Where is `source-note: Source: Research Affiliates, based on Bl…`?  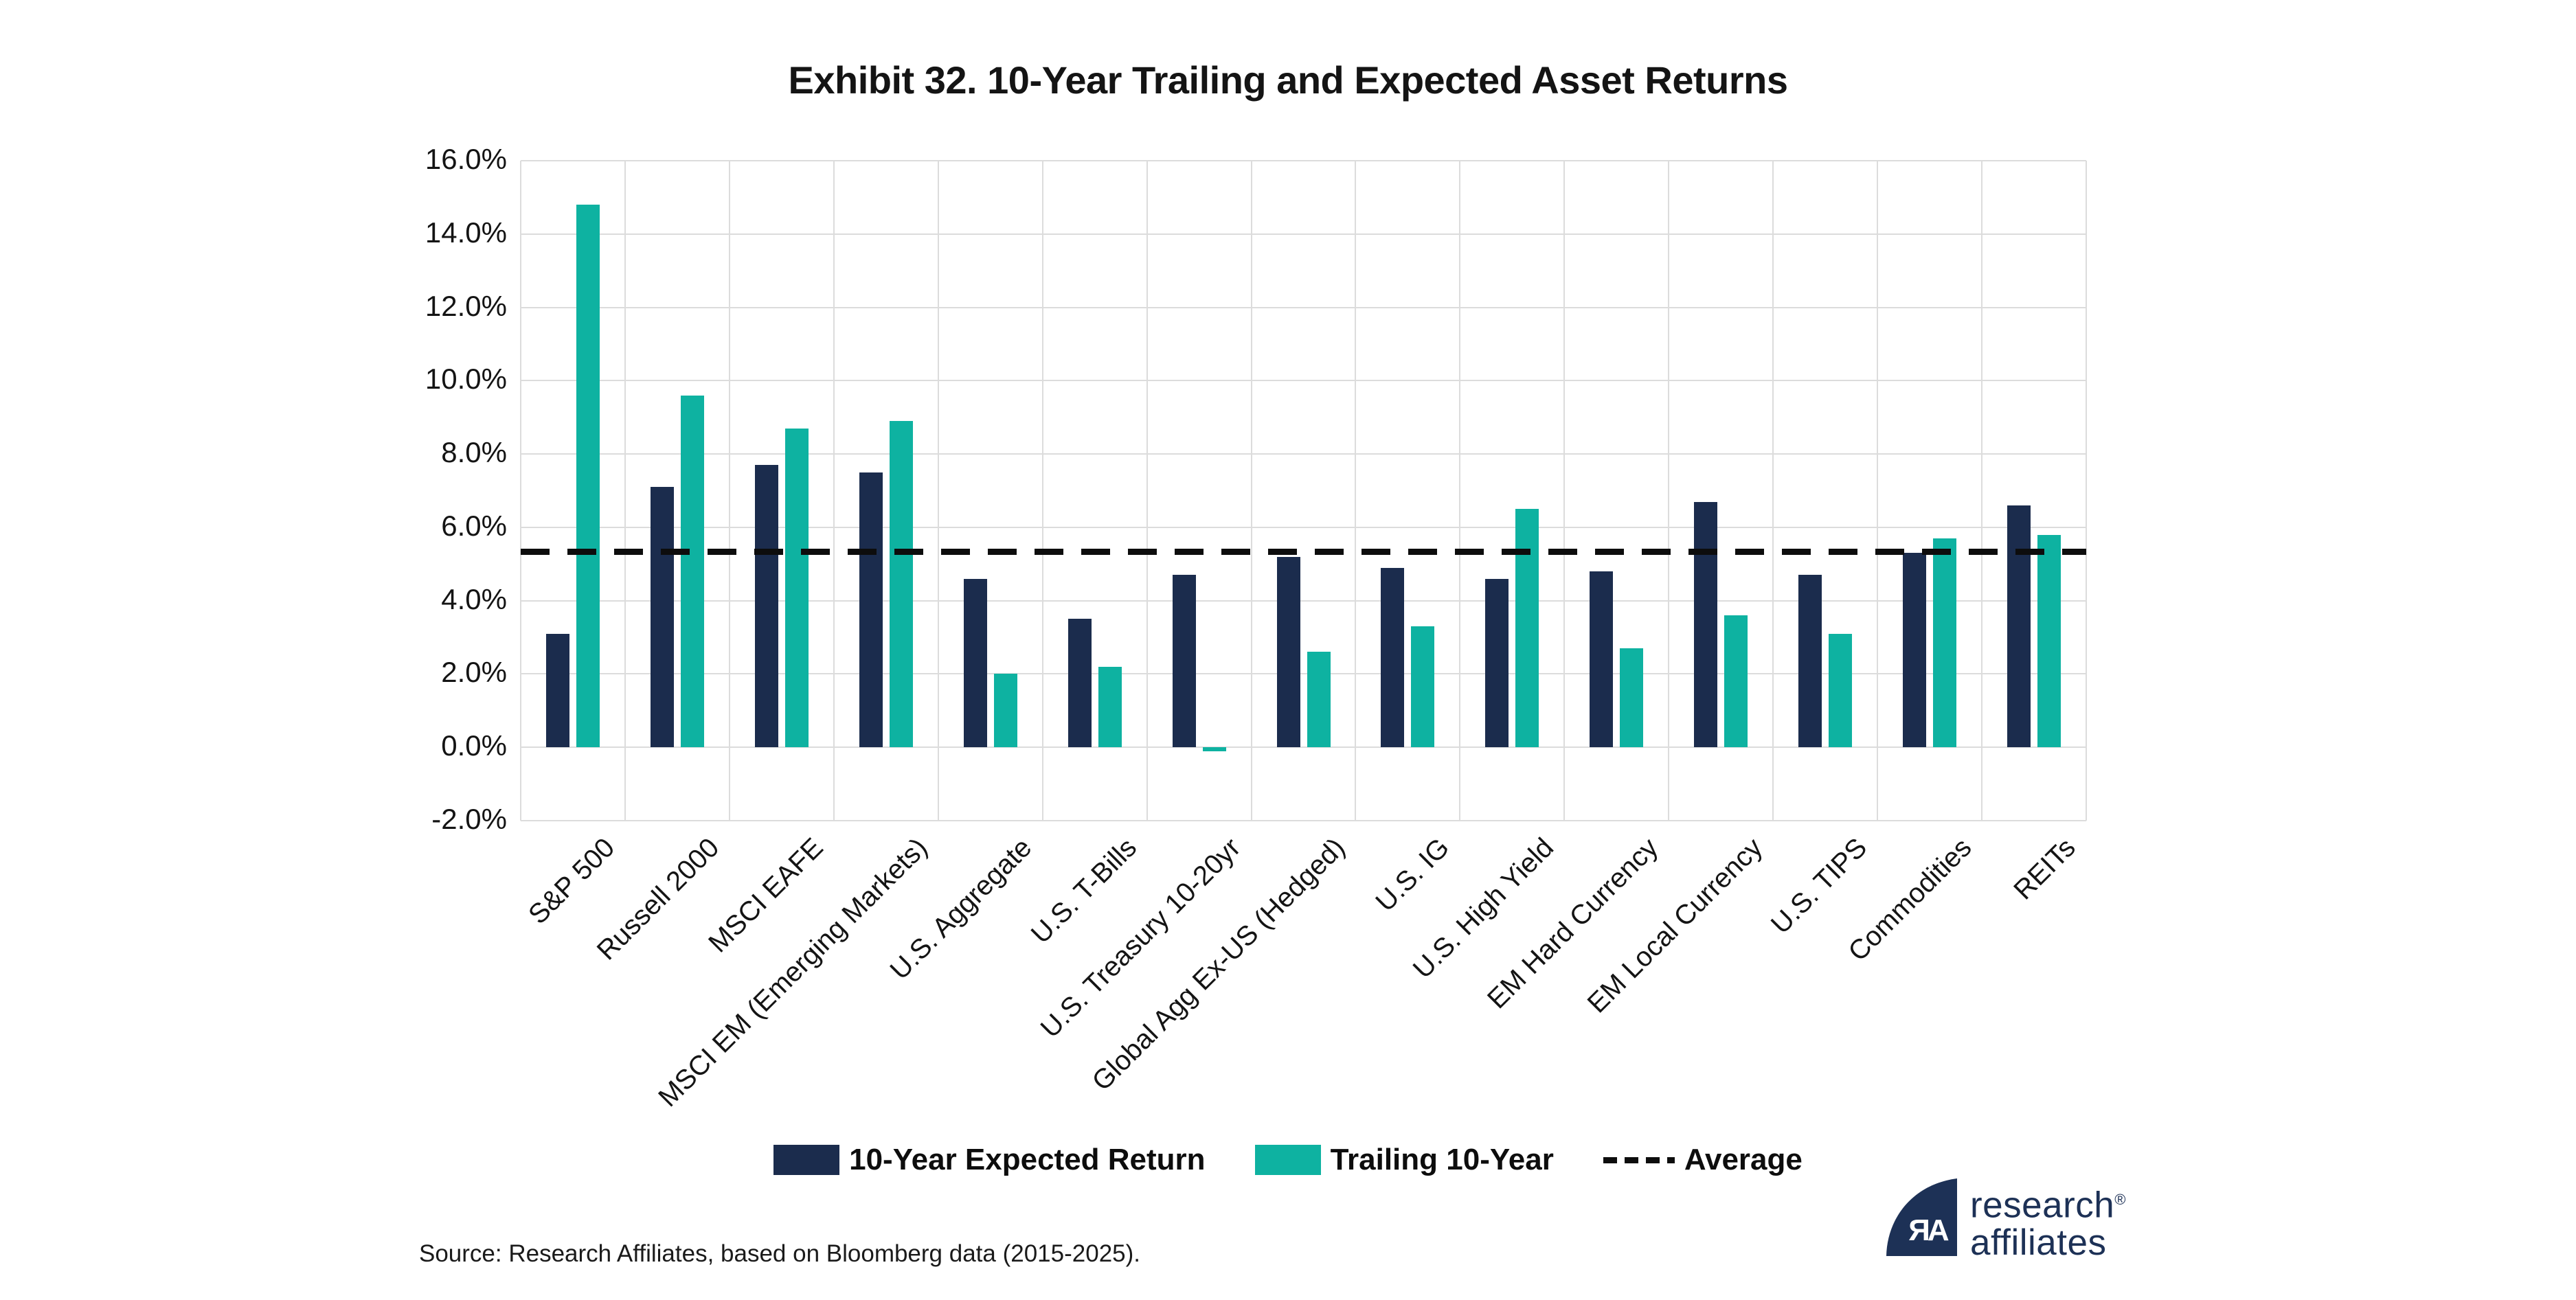
source-note: Source: Research Affiliates, based on Bl… is located at coordinates (779, 1253).